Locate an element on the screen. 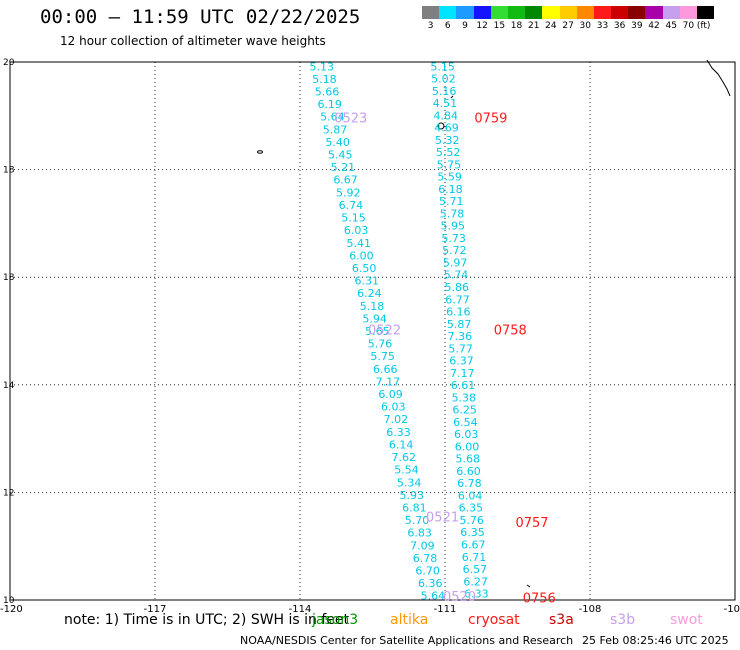 The image size is (740, 650). wave-height-label: 5.45 is located at coordinates (340, 155).